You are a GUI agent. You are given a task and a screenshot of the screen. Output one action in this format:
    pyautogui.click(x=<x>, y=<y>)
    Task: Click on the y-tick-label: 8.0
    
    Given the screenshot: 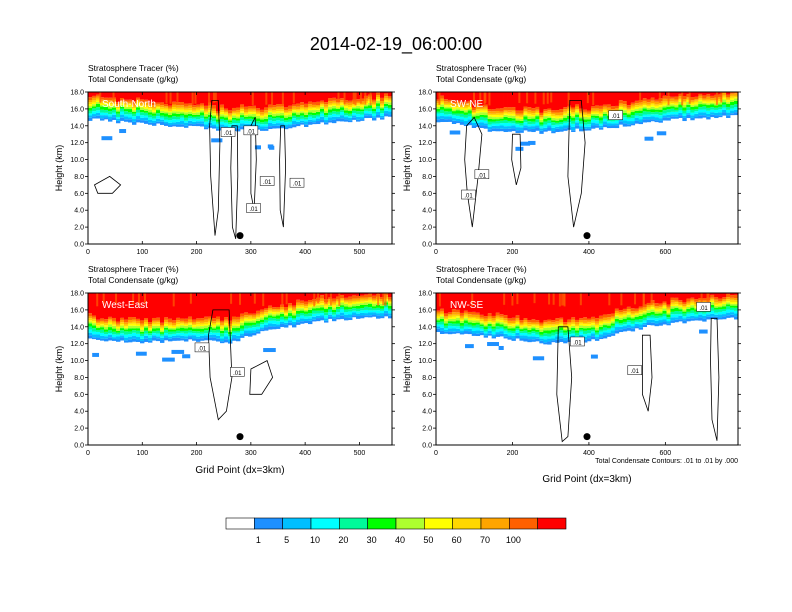 What is the action you would take?
    pyautogui.click(x=427, y=177)
    